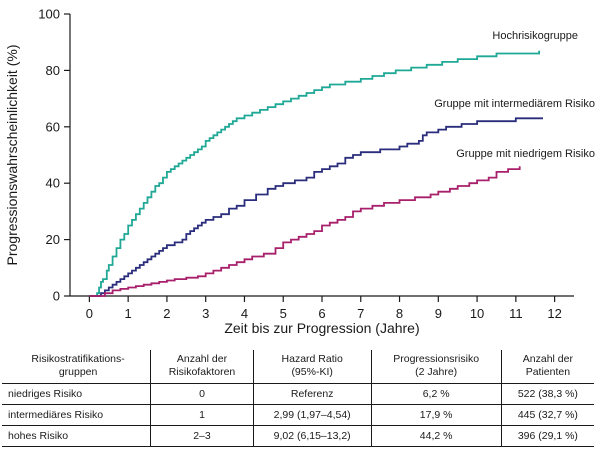 The image size is (600, 466). I want to click on cell-progression-risk: 17,9 %, so click(436, 415).